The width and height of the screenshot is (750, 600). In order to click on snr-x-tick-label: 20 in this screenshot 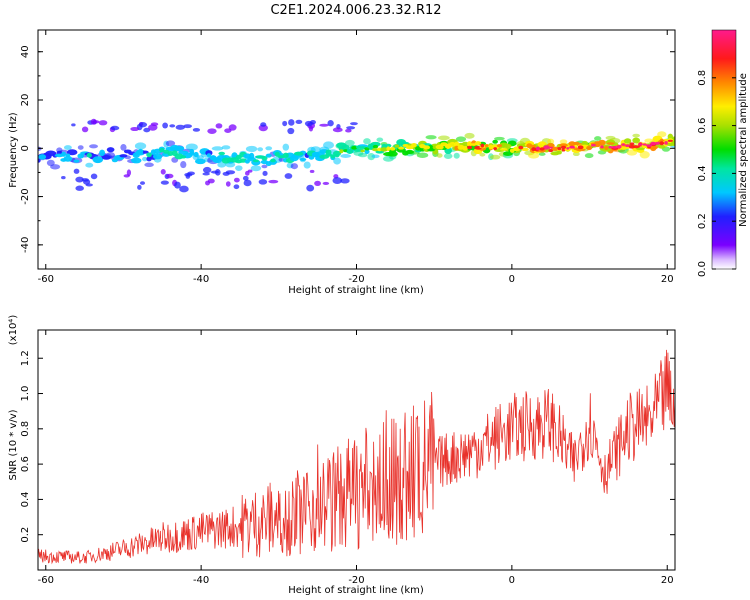, I will do `click(667, 580)`.